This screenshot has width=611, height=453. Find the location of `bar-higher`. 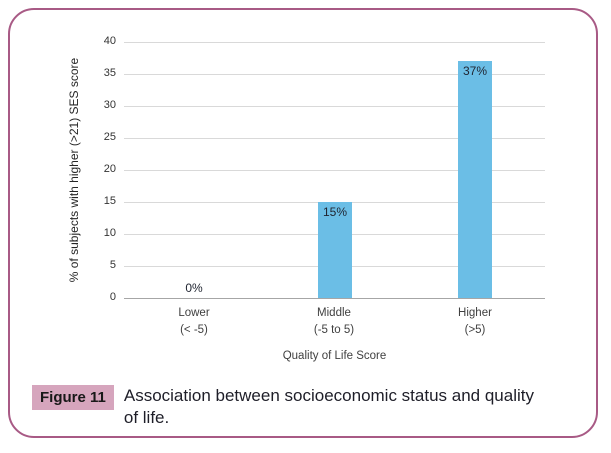

bar-higher is located at coordinates (475, 179).